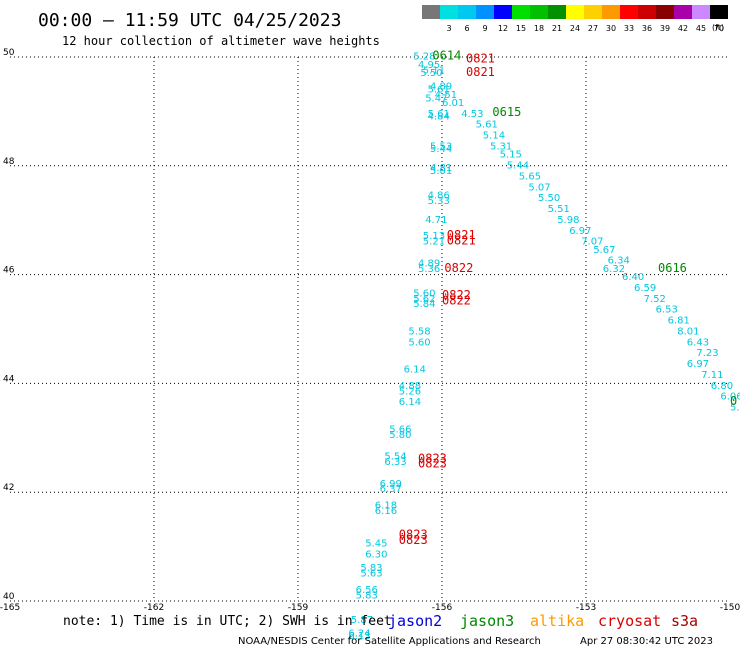 This screenshot has height=650, width=740. What do you see at coordinates (367, 590) in the screenshot?
I see `wave-height-value: 6.56` at bounding box center [367, 590].